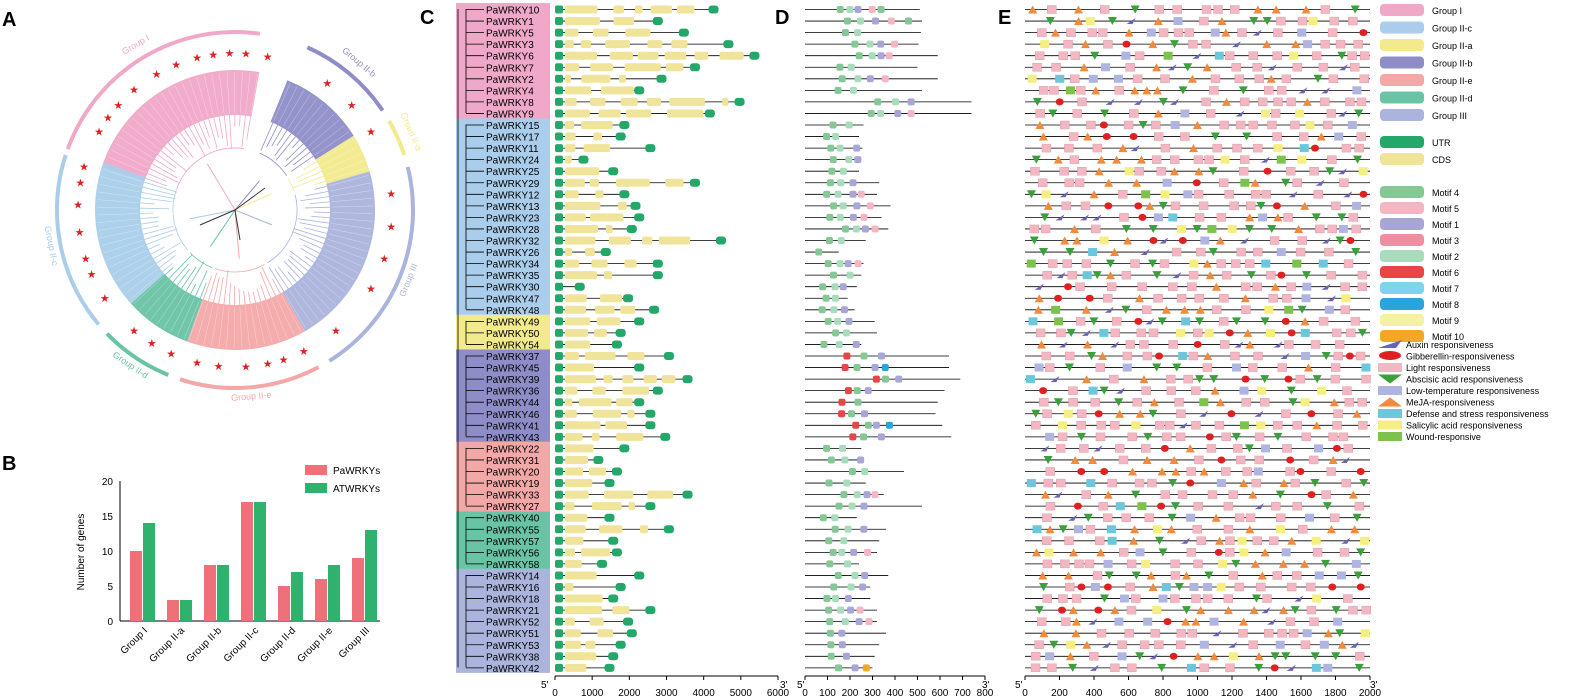 This screenshot has width=1570, height=700. What do you see at coordinates (108, 482) in the screenshot?
I see `y-tick-label: 20` at bounding box center [108, 482].